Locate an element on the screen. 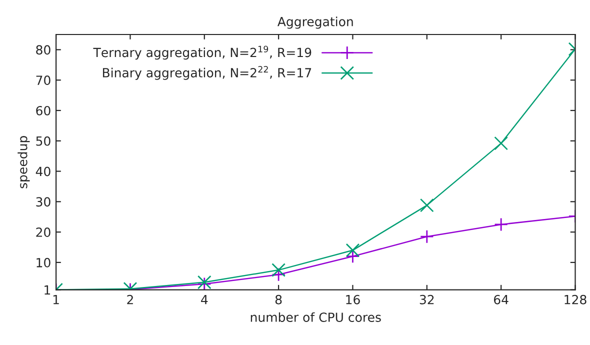 This screenshot has width=590, height=345. y-axis-title: speedup is located at coordinates (24, 162).